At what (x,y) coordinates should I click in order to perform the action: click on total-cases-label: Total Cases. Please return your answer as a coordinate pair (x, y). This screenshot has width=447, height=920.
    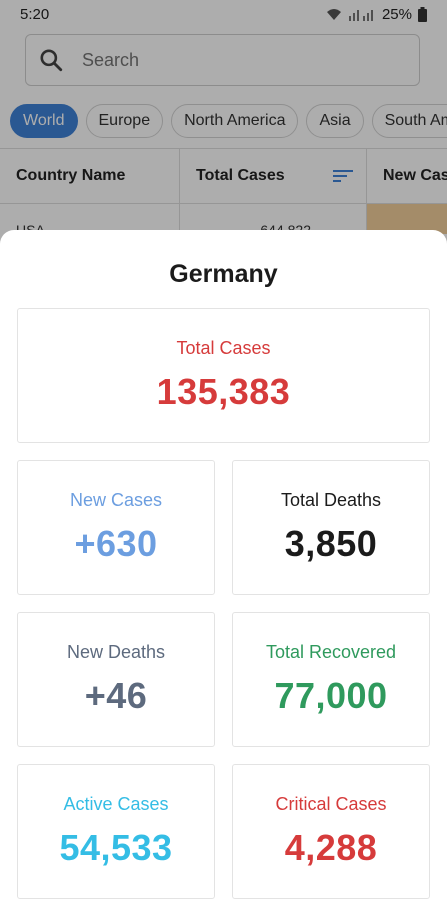
    Looking at the image, I should click on (223, 348).